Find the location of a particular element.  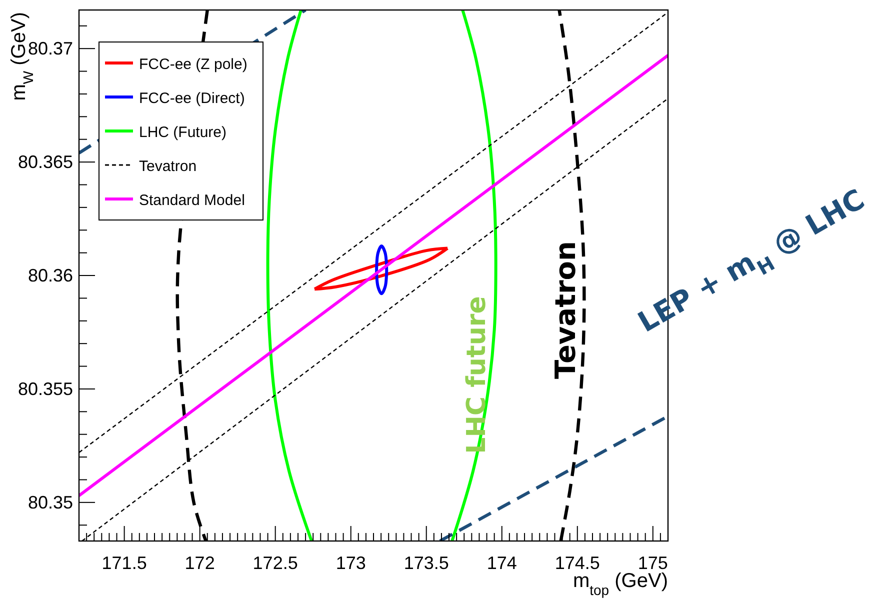

legend-label: Standard Model is located at coordinates (192, 200).